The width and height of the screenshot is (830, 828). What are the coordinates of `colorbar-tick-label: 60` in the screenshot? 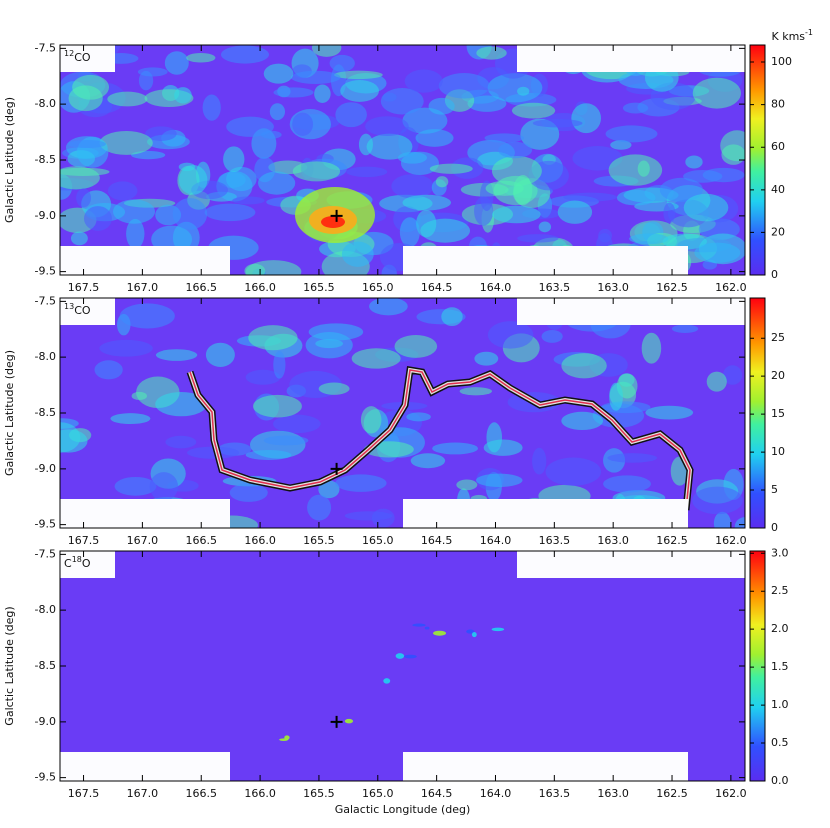 It's located at (778, 146).